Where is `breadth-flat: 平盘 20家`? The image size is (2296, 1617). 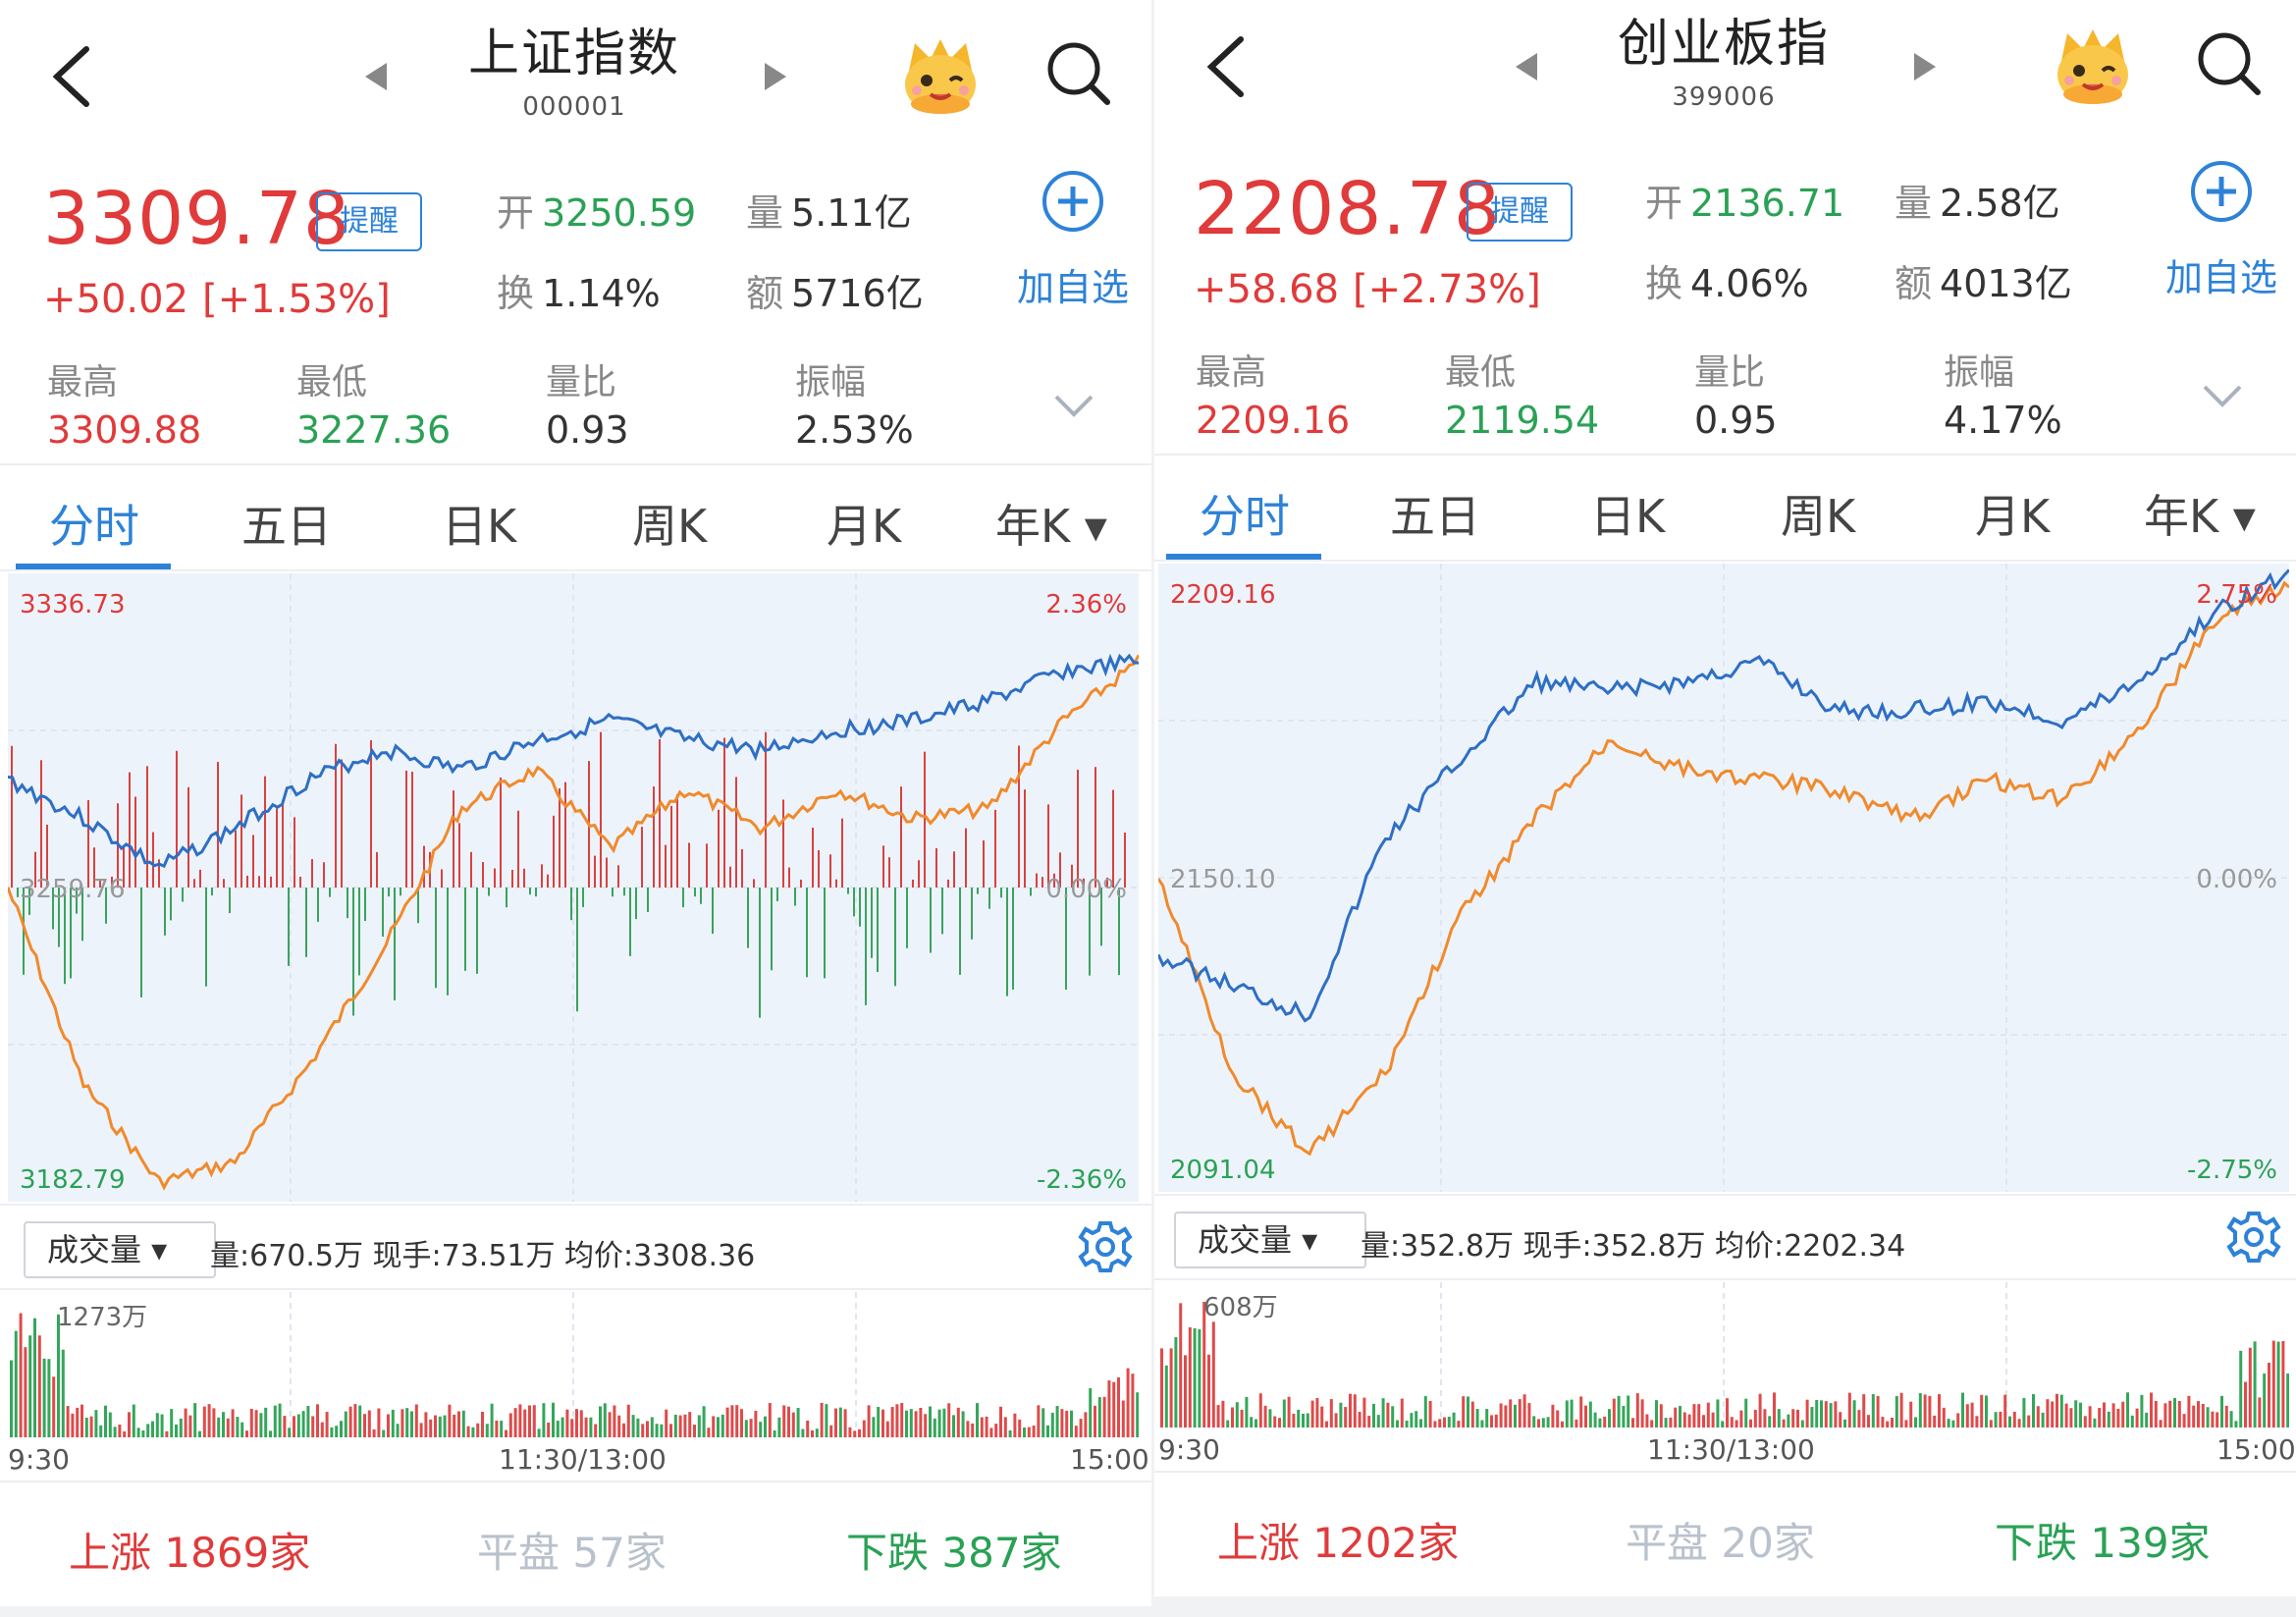 breadth-flat: 平盘 20家 is located at coordinates (1720, 1543).